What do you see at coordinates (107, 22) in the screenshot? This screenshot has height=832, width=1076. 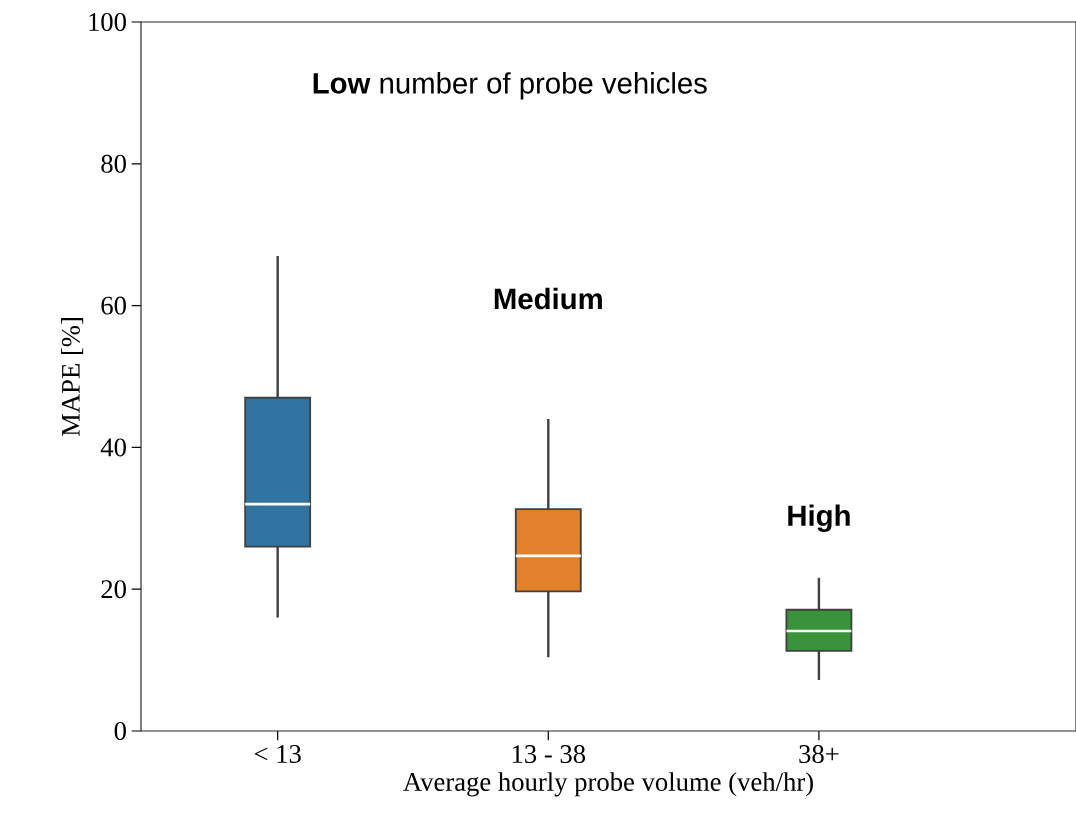 I see `y-tick-label: 100` at bounding box center [107, 22].